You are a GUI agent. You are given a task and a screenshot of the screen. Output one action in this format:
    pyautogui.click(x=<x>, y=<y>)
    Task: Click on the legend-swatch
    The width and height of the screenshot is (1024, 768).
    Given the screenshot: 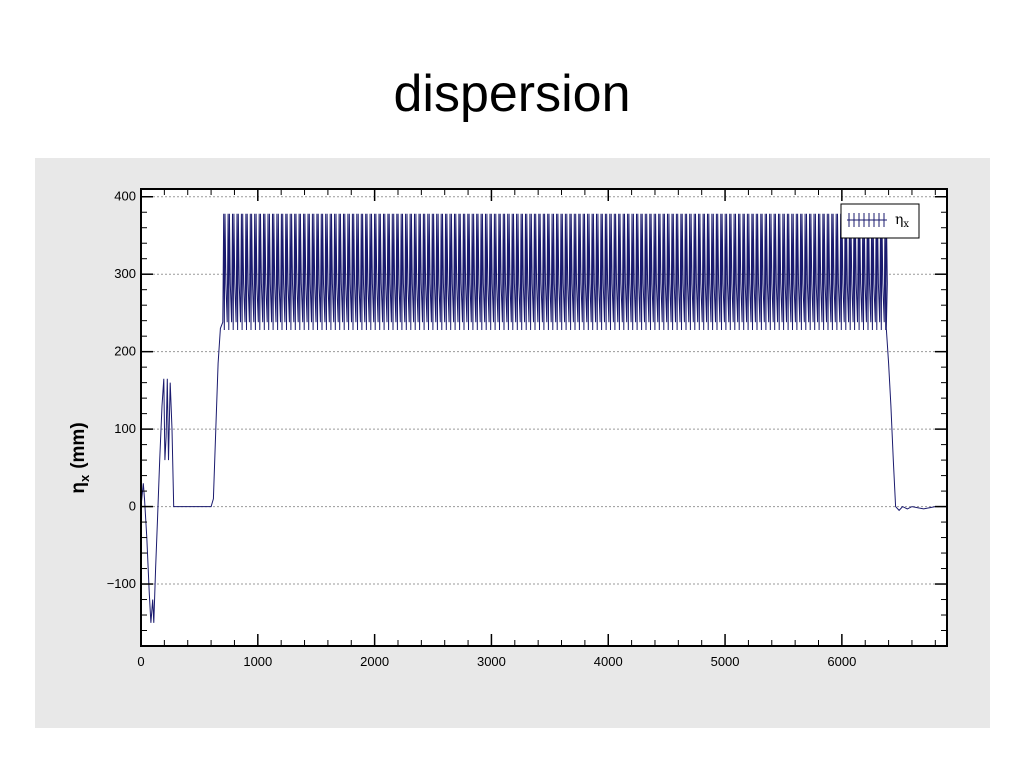 What is the action you would take?
    pyautogui.click(x=867, y=220)
    